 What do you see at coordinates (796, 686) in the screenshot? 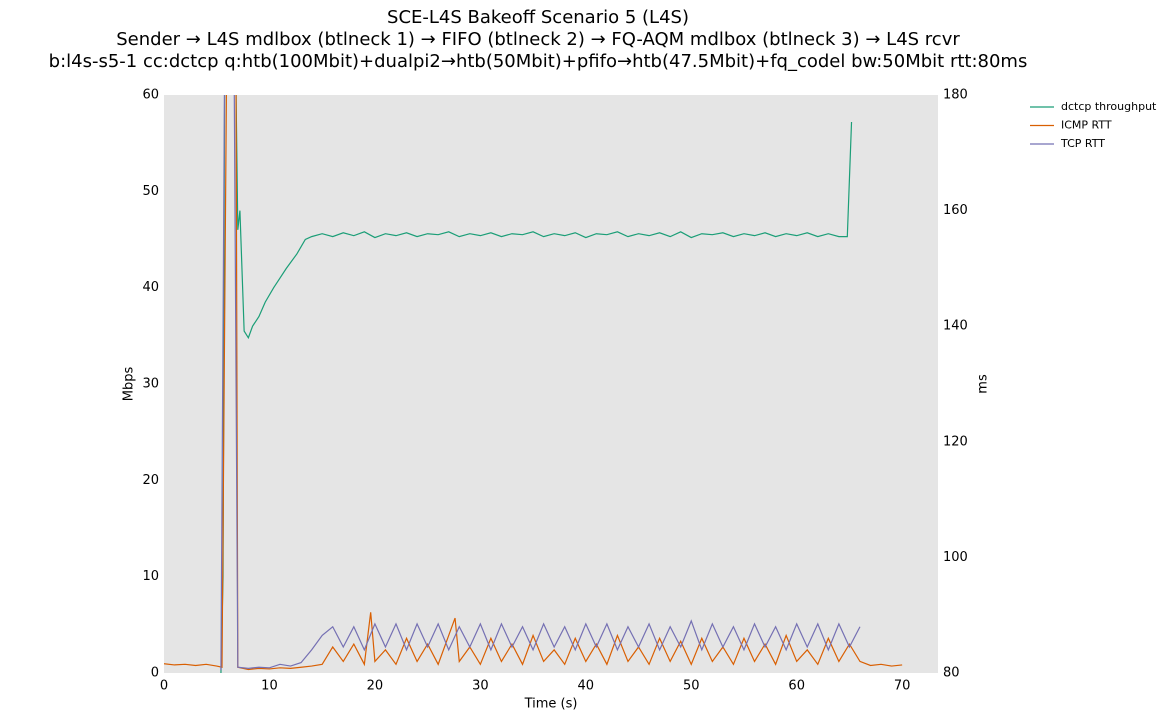
I see `x-tick-label: 60` at bounding box center [796, 686].